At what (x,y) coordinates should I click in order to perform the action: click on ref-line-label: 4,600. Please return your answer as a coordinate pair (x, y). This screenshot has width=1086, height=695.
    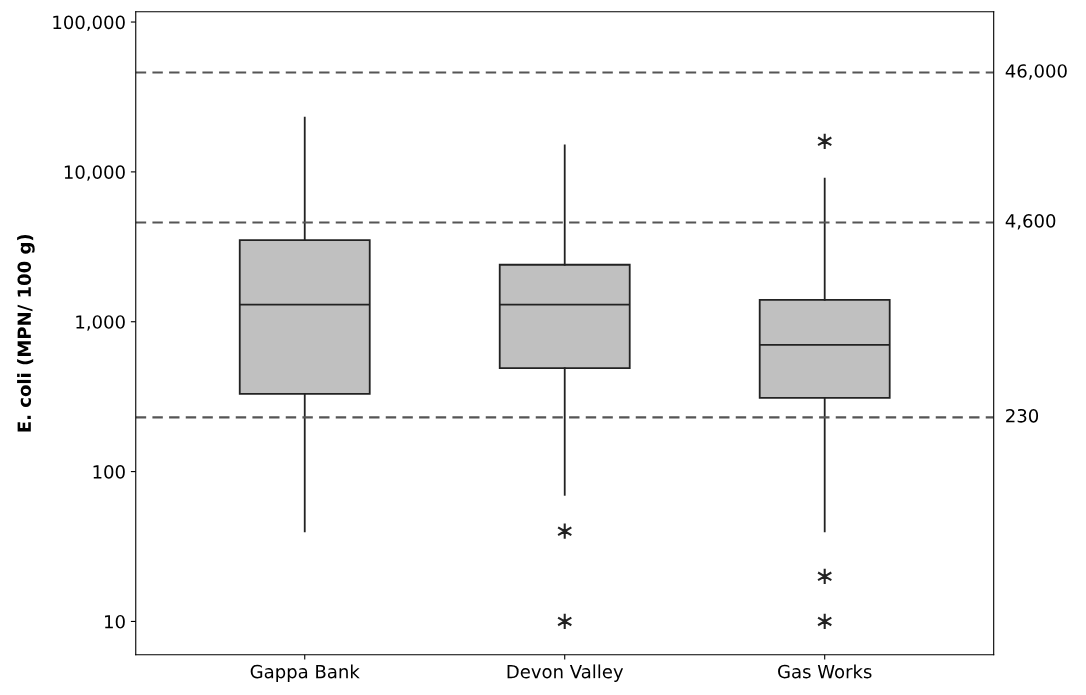
    Looking at the image, I should click on (1030, 222).